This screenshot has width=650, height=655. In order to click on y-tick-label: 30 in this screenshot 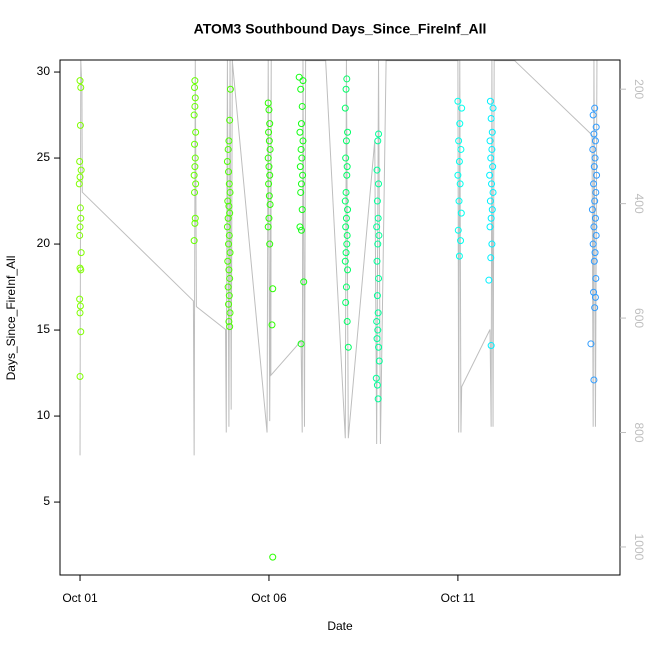, I will do `click(44, 71)`.